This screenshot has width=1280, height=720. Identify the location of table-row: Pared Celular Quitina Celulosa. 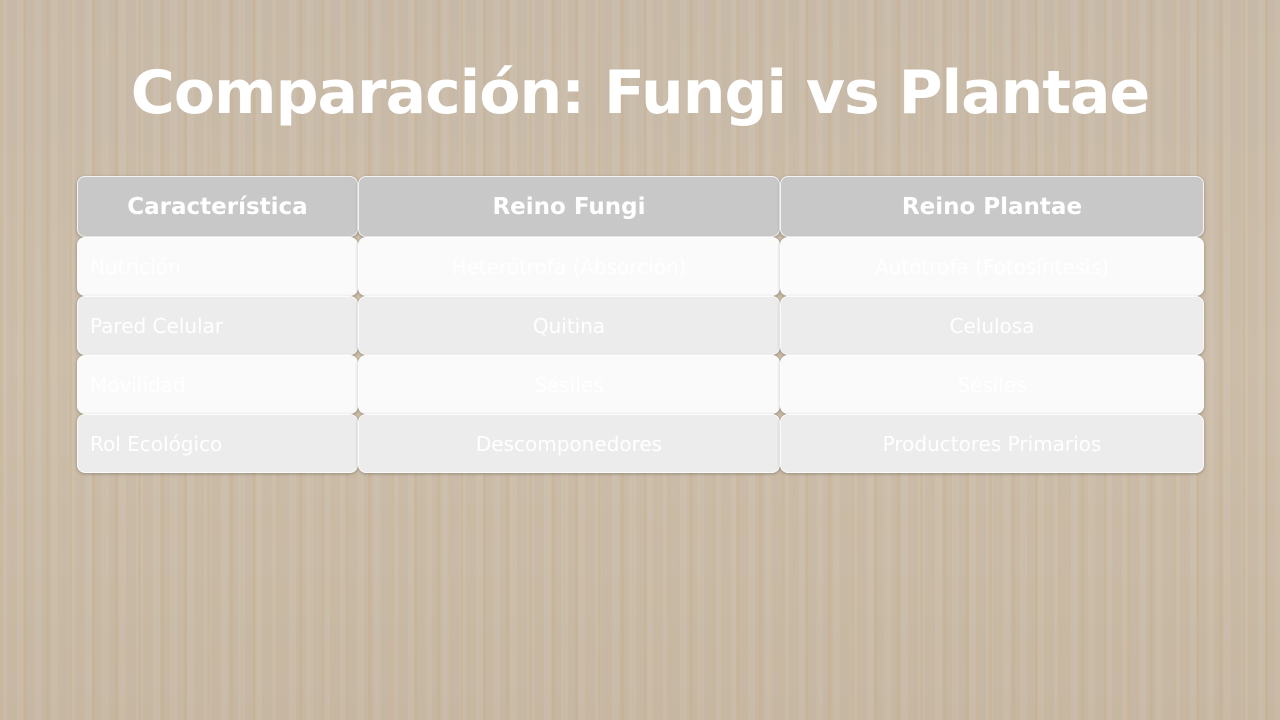
(640, 325).